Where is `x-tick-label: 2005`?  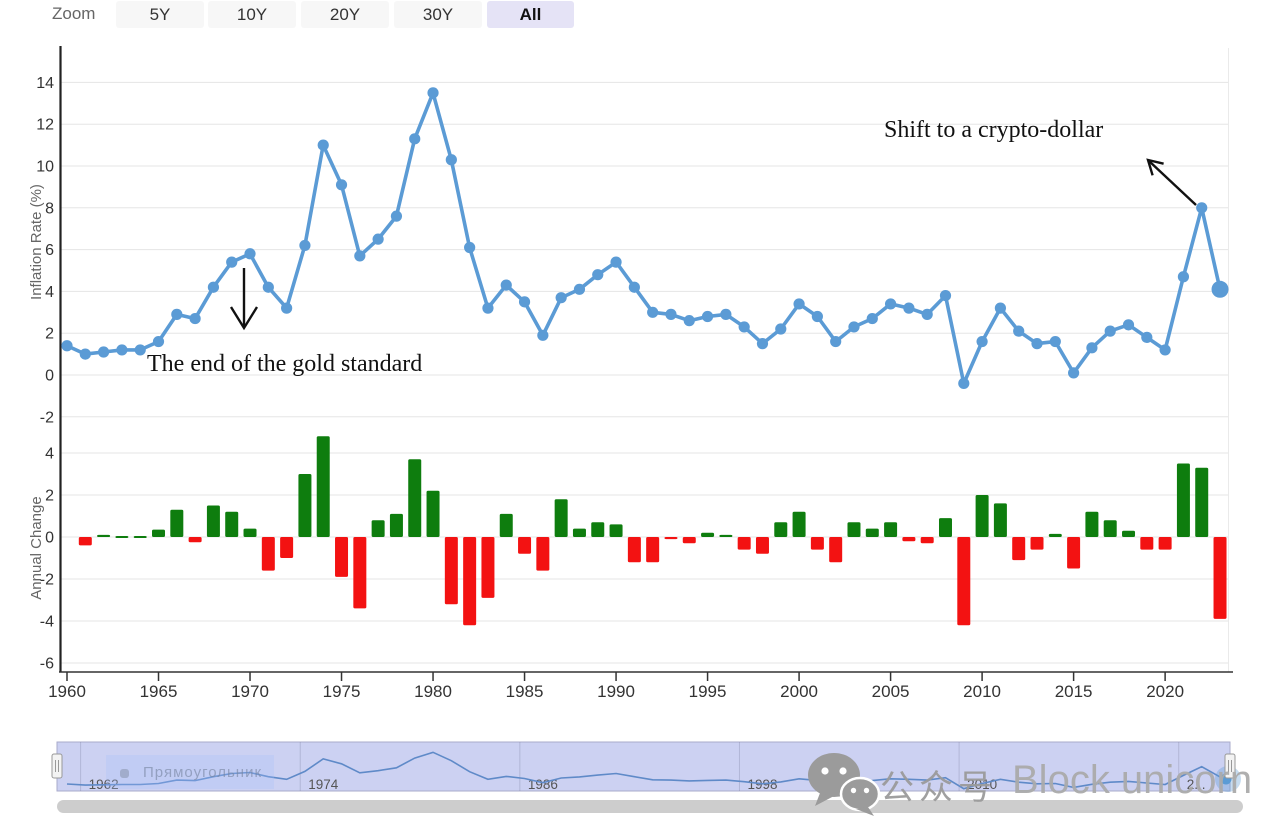 x-tick-label: 2005 is located at coordinates (891, 691).